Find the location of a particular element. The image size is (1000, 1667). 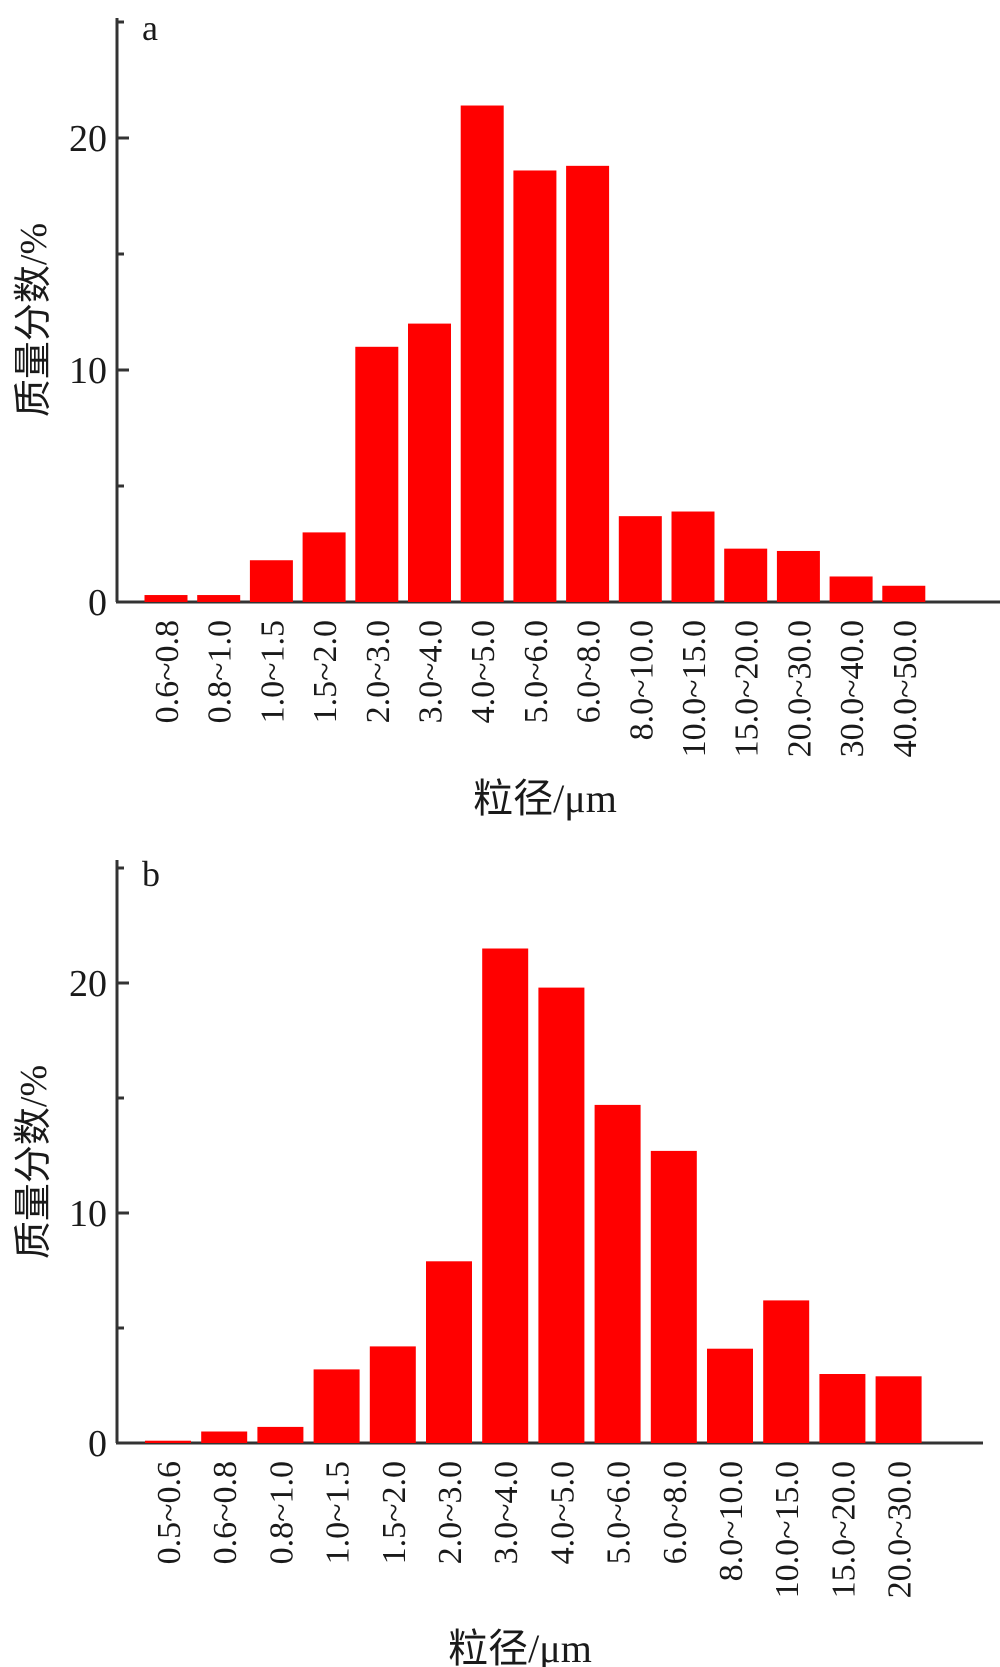

panel-label: b is located at coordinates (151, 874).